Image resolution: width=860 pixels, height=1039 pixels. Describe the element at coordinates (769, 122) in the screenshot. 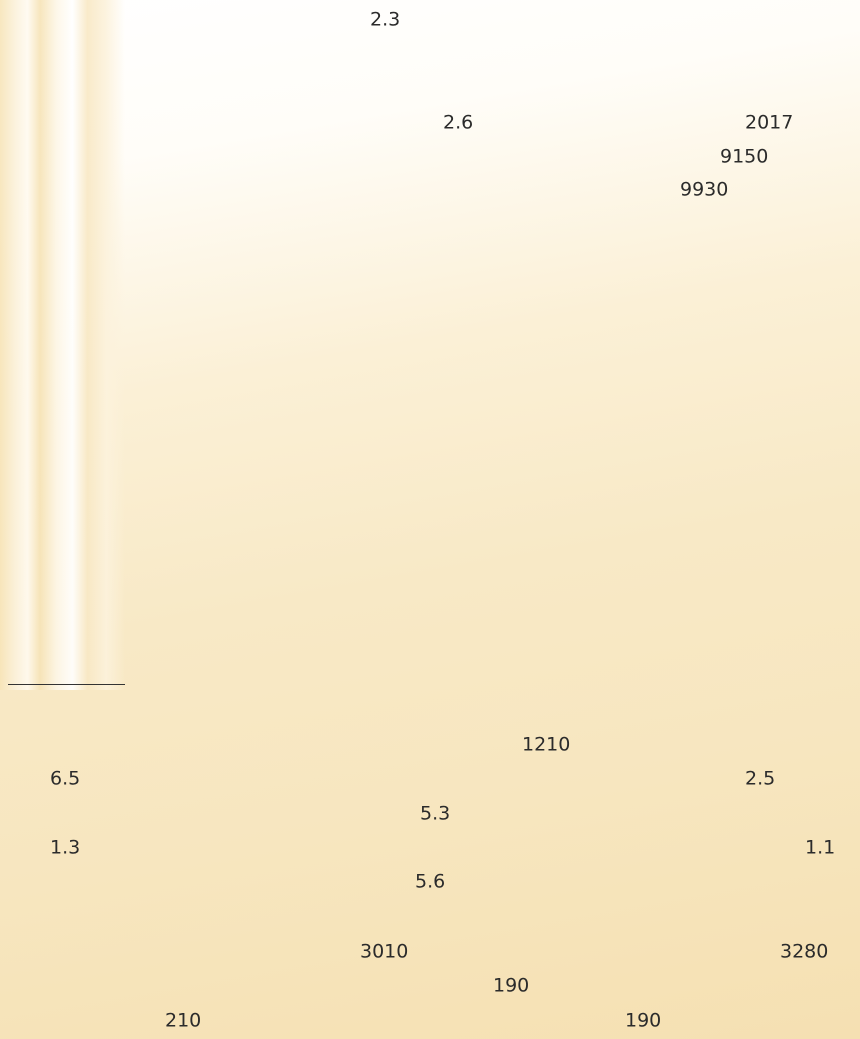

I see `number-text: 2017` at that location.